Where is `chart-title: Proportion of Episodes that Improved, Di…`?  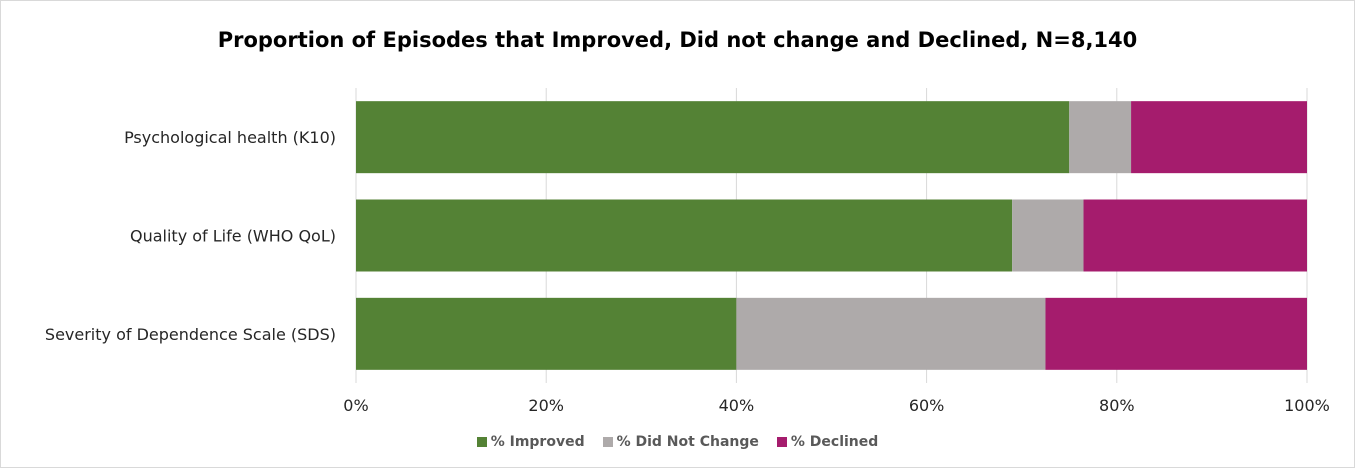 chart-title: Proportion of Episodes that Improved, Di… is located at coordinates (677, 40).